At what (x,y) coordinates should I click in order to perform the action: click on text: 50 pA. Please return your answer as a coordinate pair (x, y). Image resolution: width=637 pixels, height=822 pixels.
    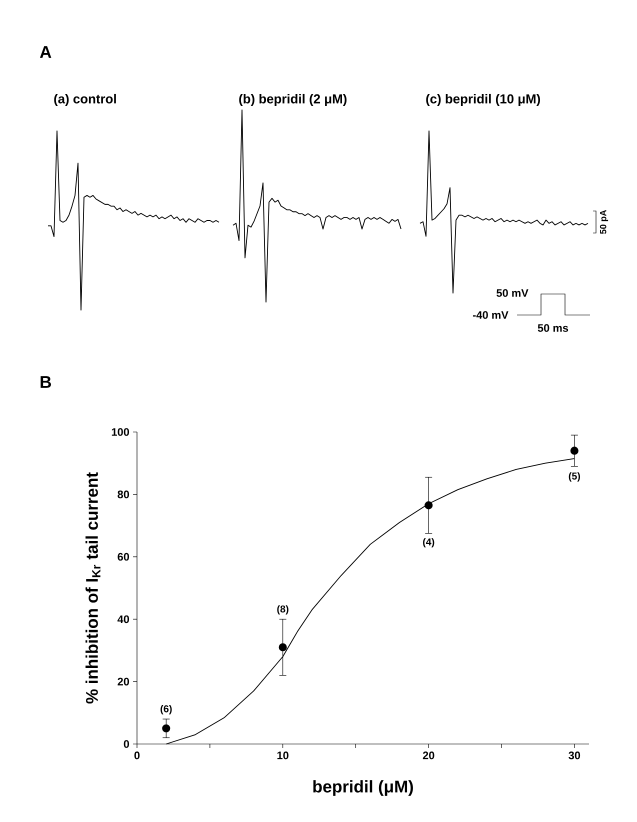
    Looking at the image, I should click on (604, 222).